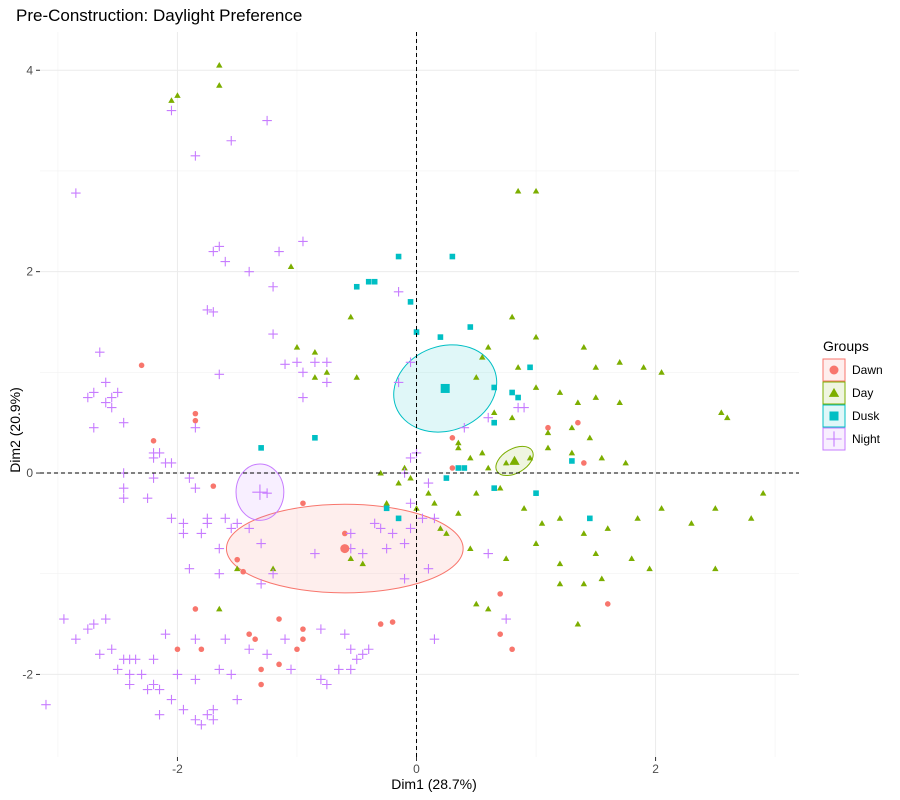 This screenshot has width=900, height=800. Describe the element at coordinates (386, 468) in the screenshot. I see `group-centroids` at that location.